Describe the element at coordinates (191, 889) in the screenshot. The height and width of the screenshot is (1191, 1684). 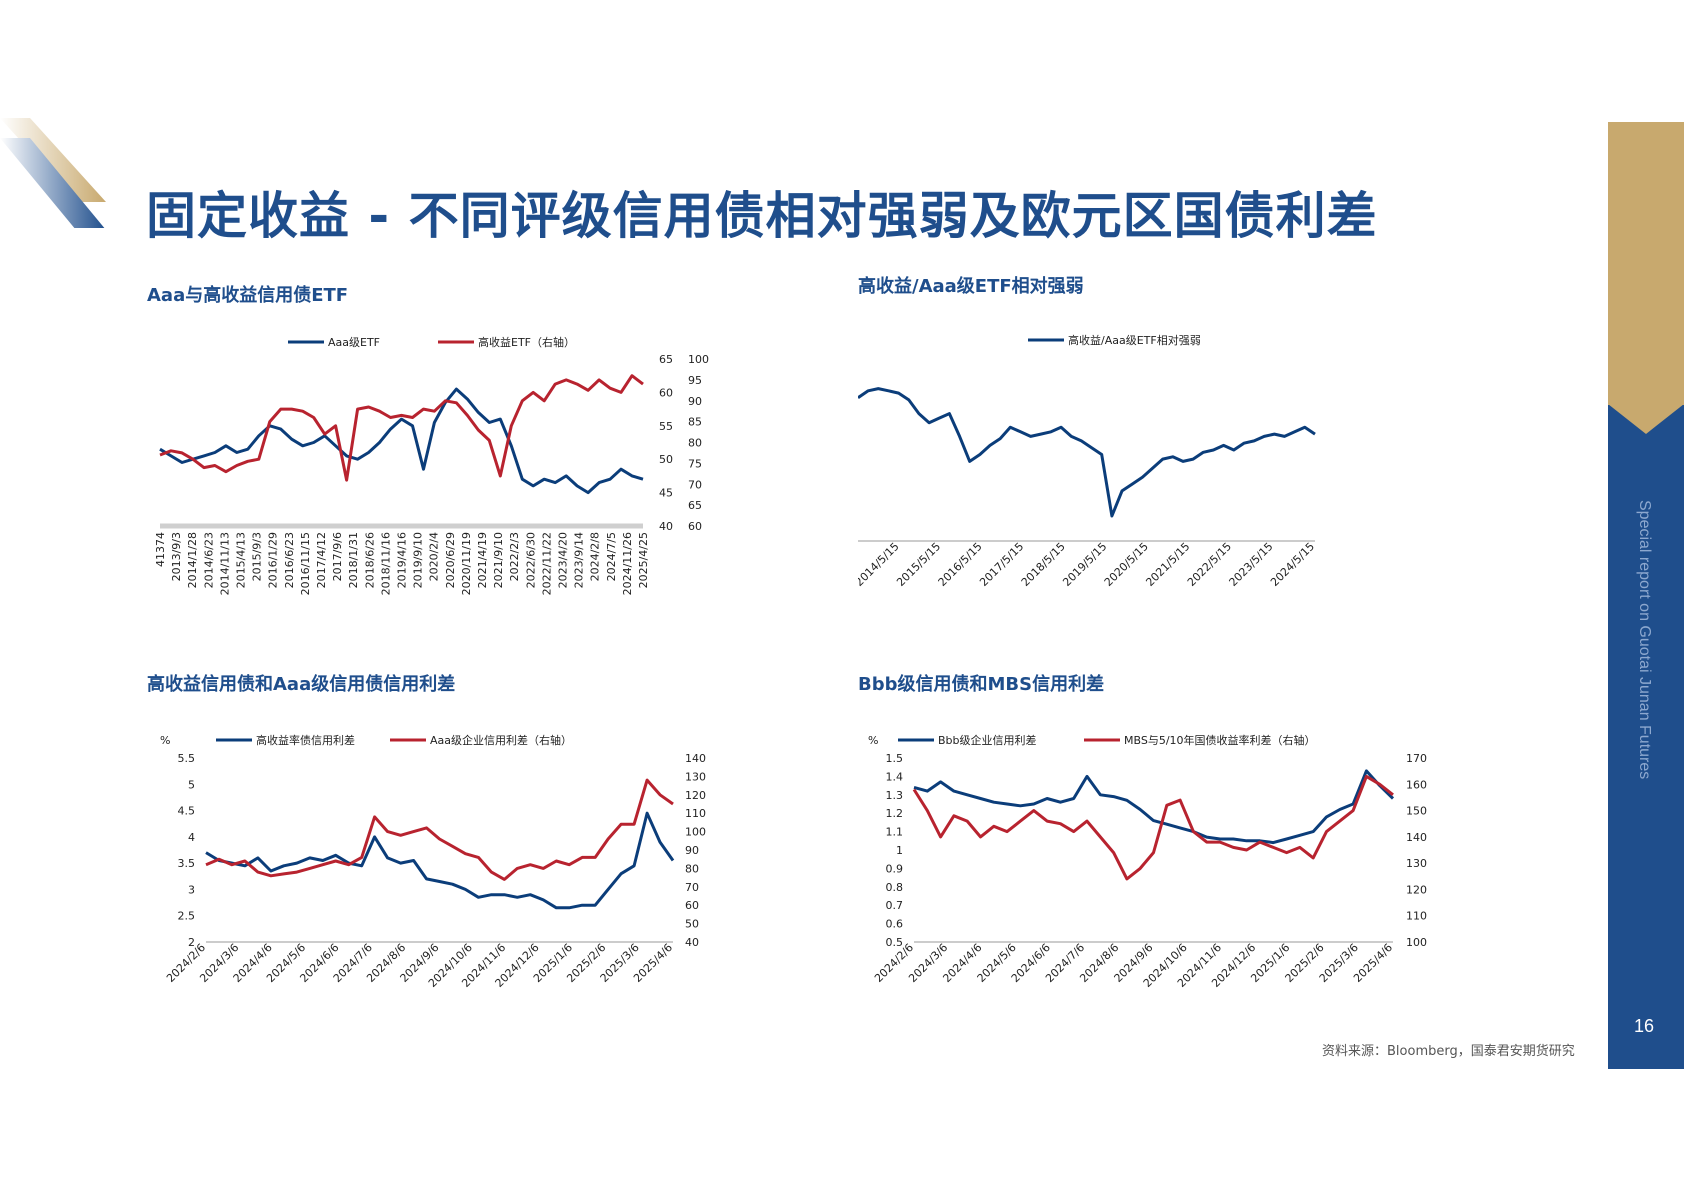
I see `y-left-tick-label: 3` at that location.